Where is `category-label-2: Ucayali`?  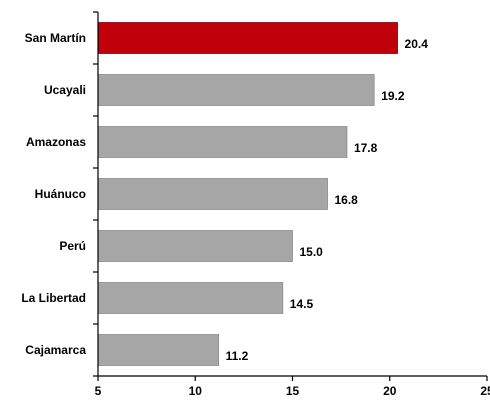 category-label-2: Ucayali is located at coordinates (65, 90).